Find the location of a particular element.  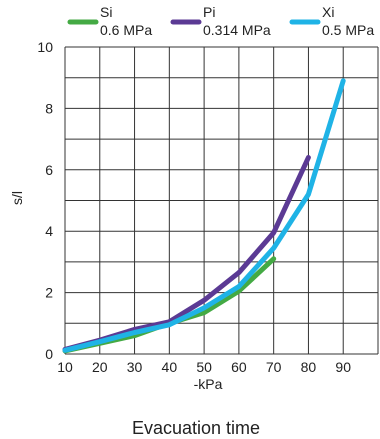

legend: Si 0.6 MPa Pi 0.314 MPa Xi 0.5 MPa is located at coordinates (220, 21).